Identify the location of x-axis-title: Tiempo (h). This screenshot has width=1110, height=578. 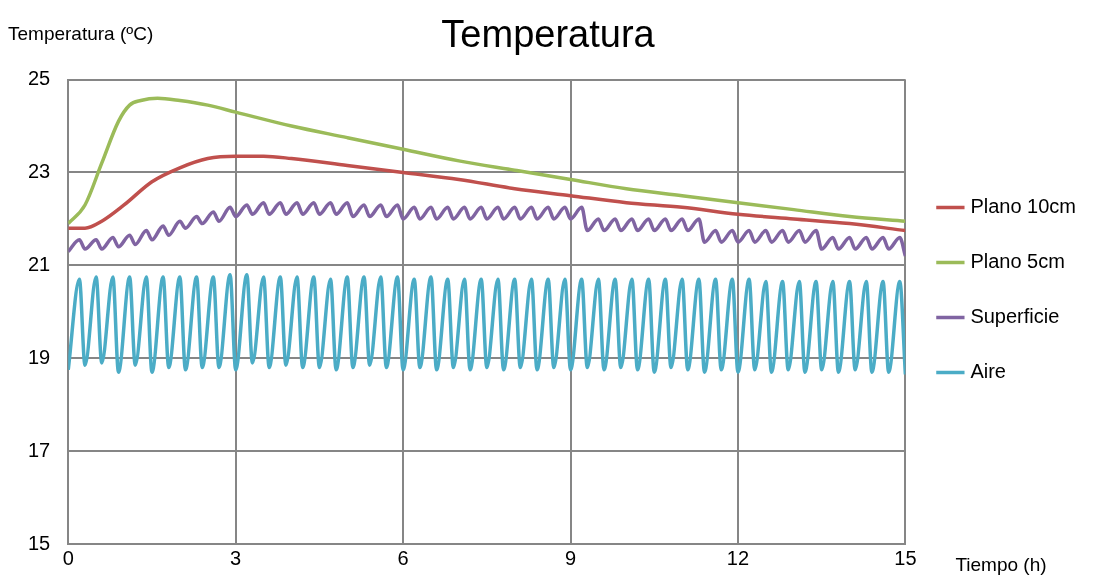
(1001, 565).